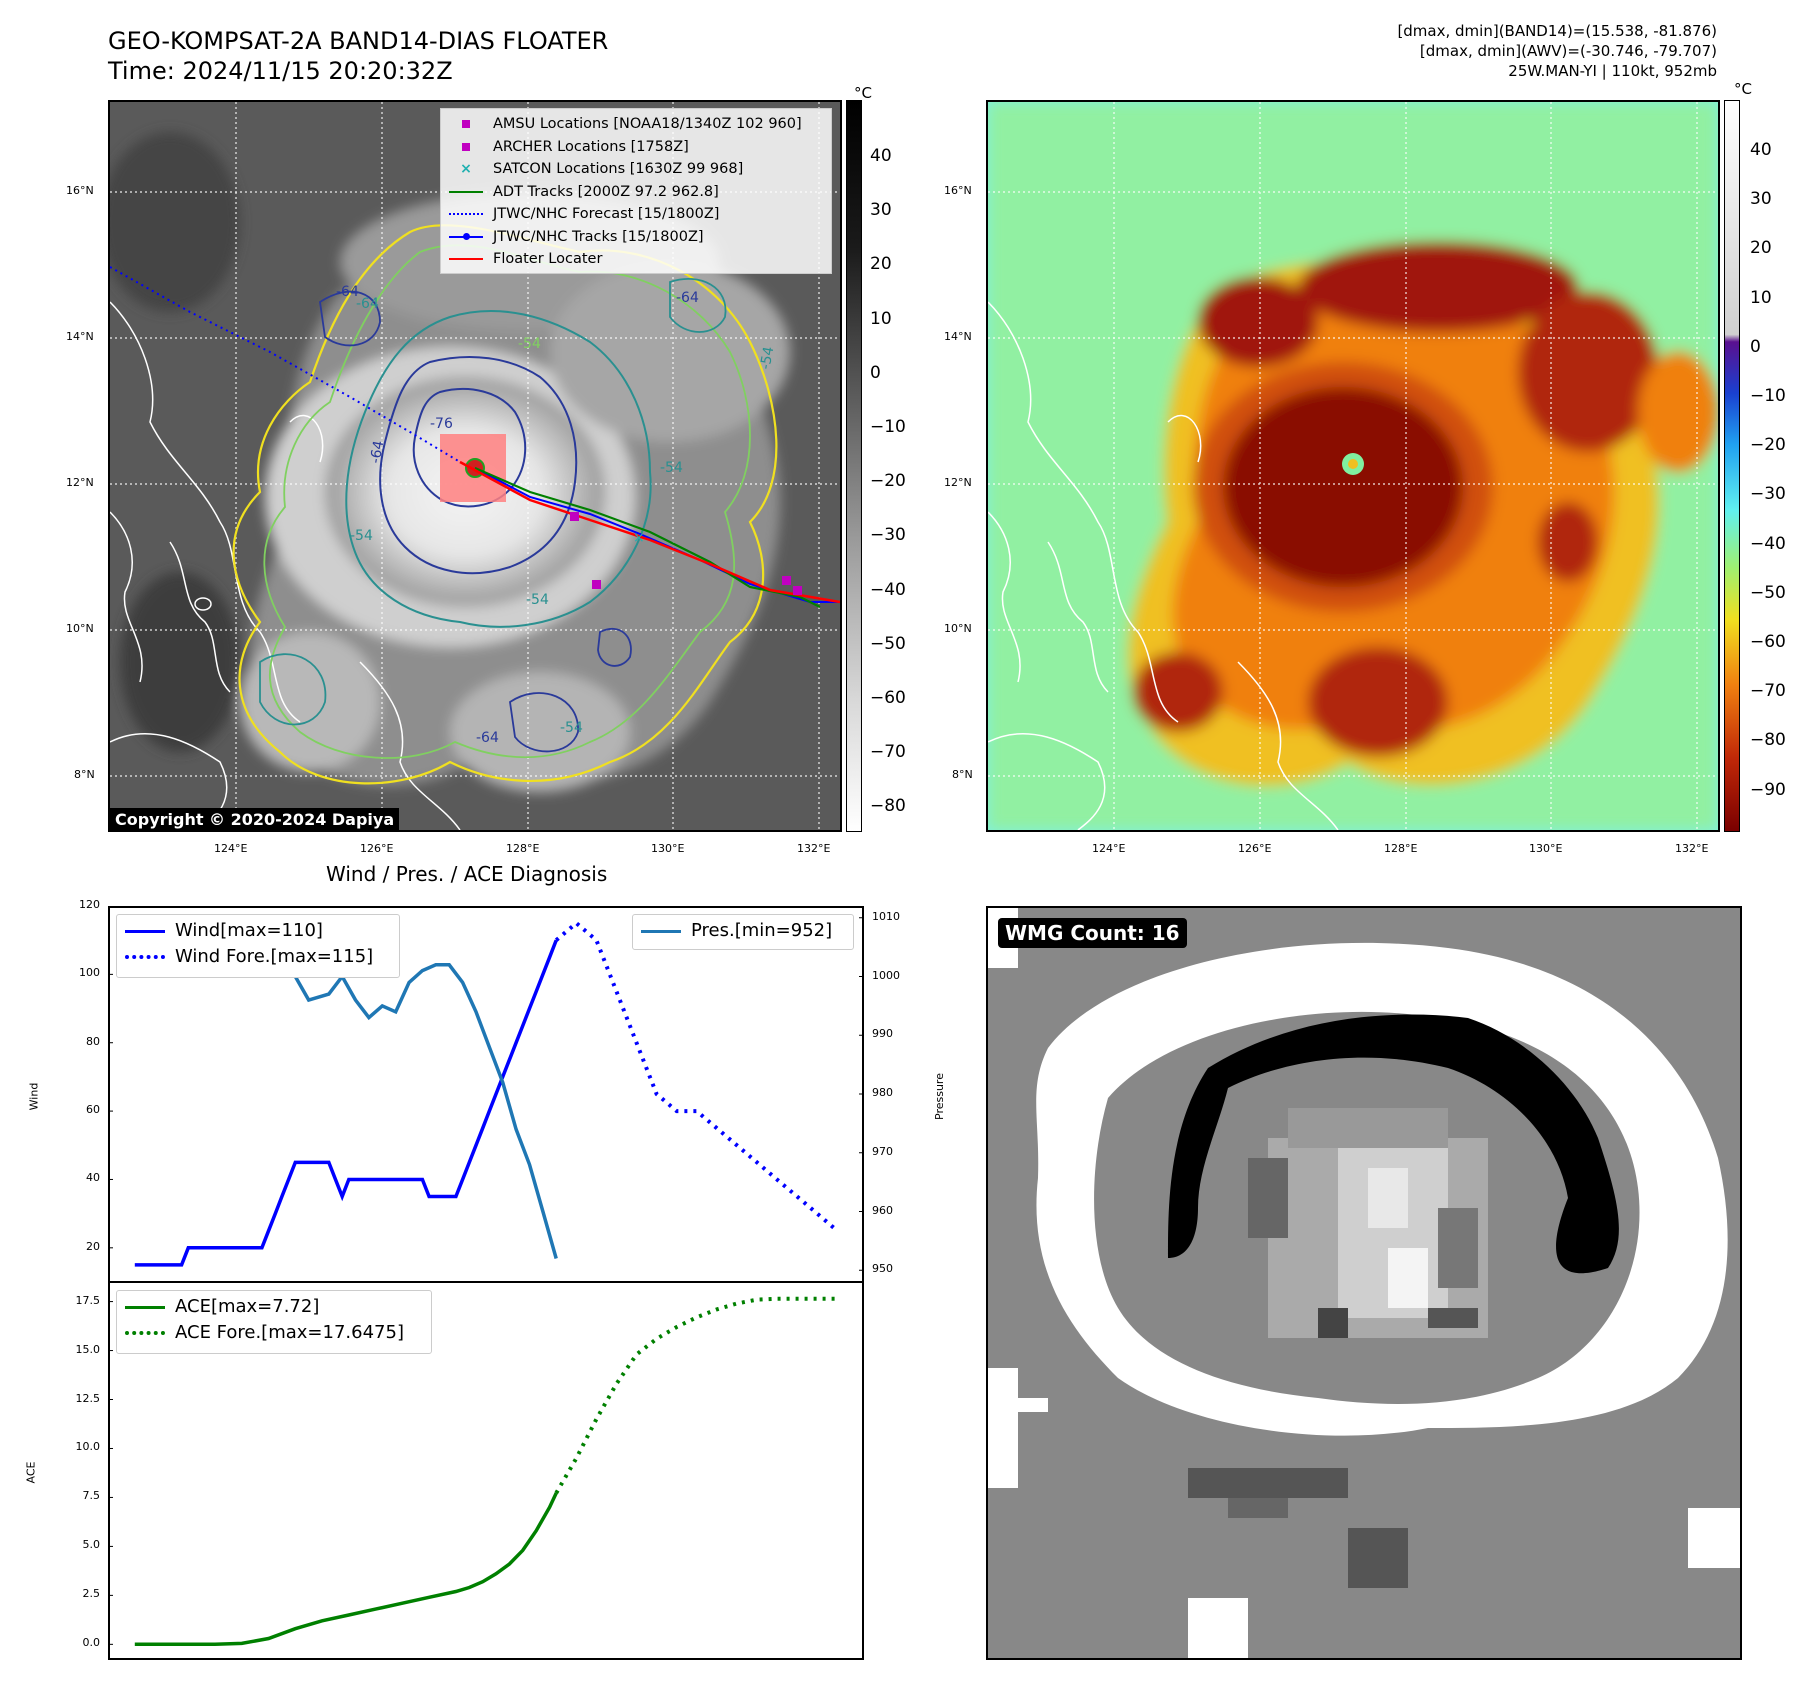 The image size is (1801, 1690). What do you see at coordinates (1768, 789) in the screenshot?
I see `colorbar-tick: −90` at bounding box center [1768, 789].